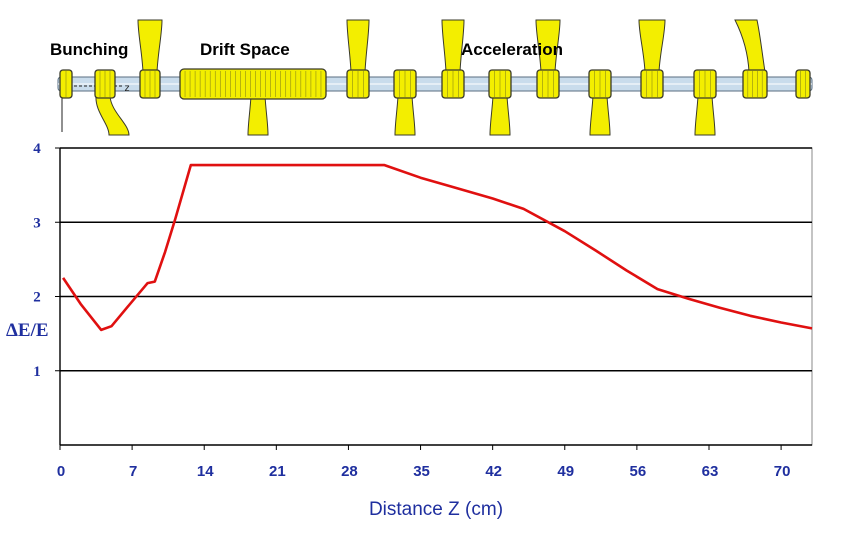 The height and width of the screenshot is (558, 859). What do you see at coordinates (37, 149) in the screenshot?
I see `y-tick-label: 4` at bounding box center [37, 149].